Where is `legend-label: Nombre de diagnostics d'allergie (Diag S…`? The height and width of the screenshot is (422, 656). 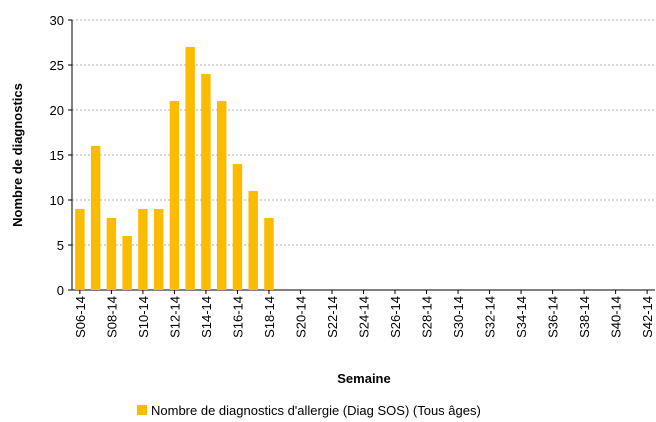 legend-label: Nombre de diagnostics d'allergie (Diag S… is located at coordinates (316, 410).